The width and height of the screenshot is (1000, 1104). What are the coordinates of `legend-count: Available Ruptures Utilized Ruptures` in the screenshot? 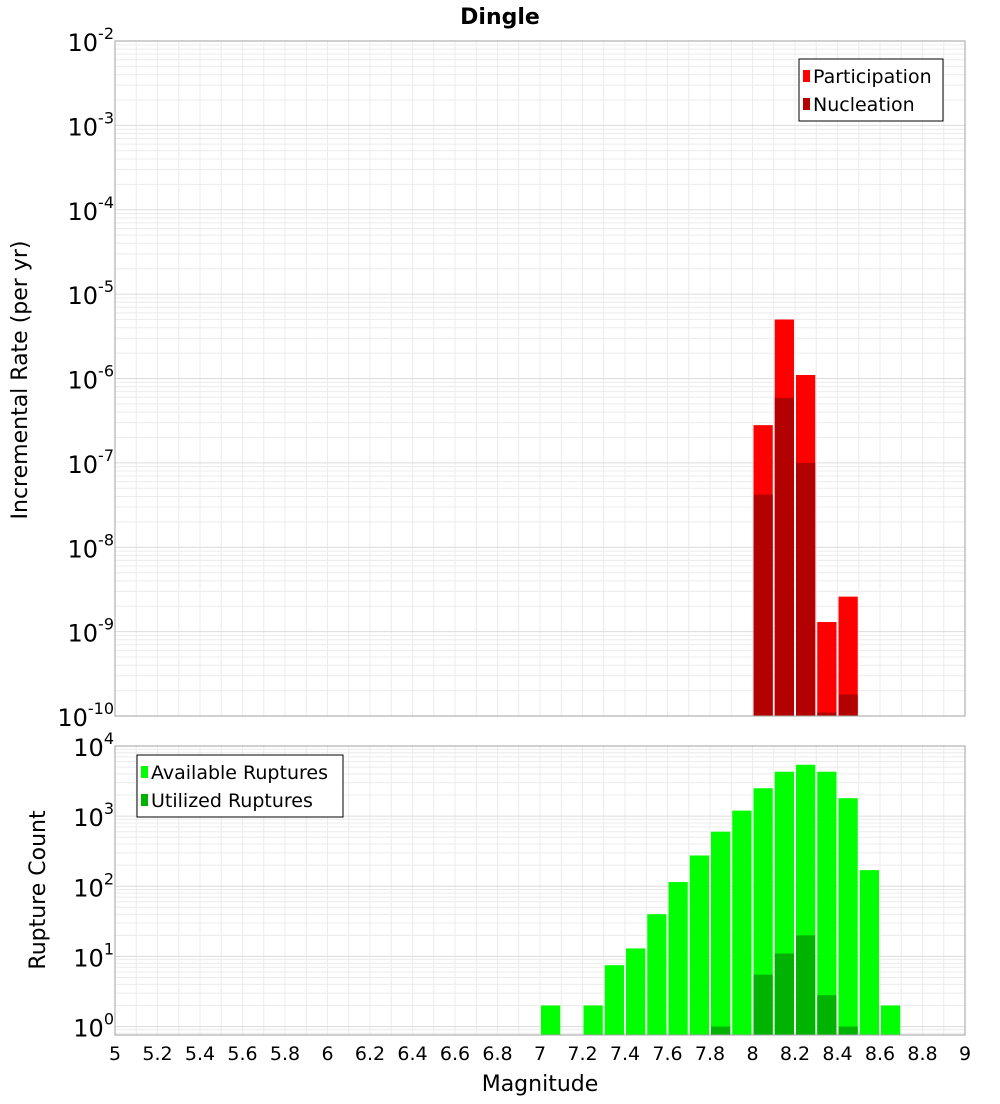 It's located at (240, 786).